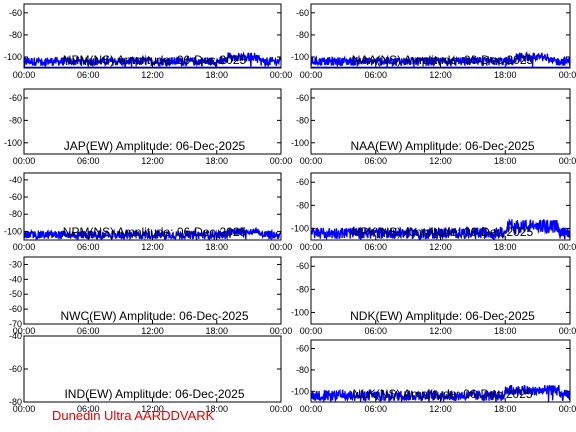 The width and height of the screenshot is (576, 432). Describe the element at coordinates (15, 294) in the screenshot. I see `y-tick-label: -50` at that location.